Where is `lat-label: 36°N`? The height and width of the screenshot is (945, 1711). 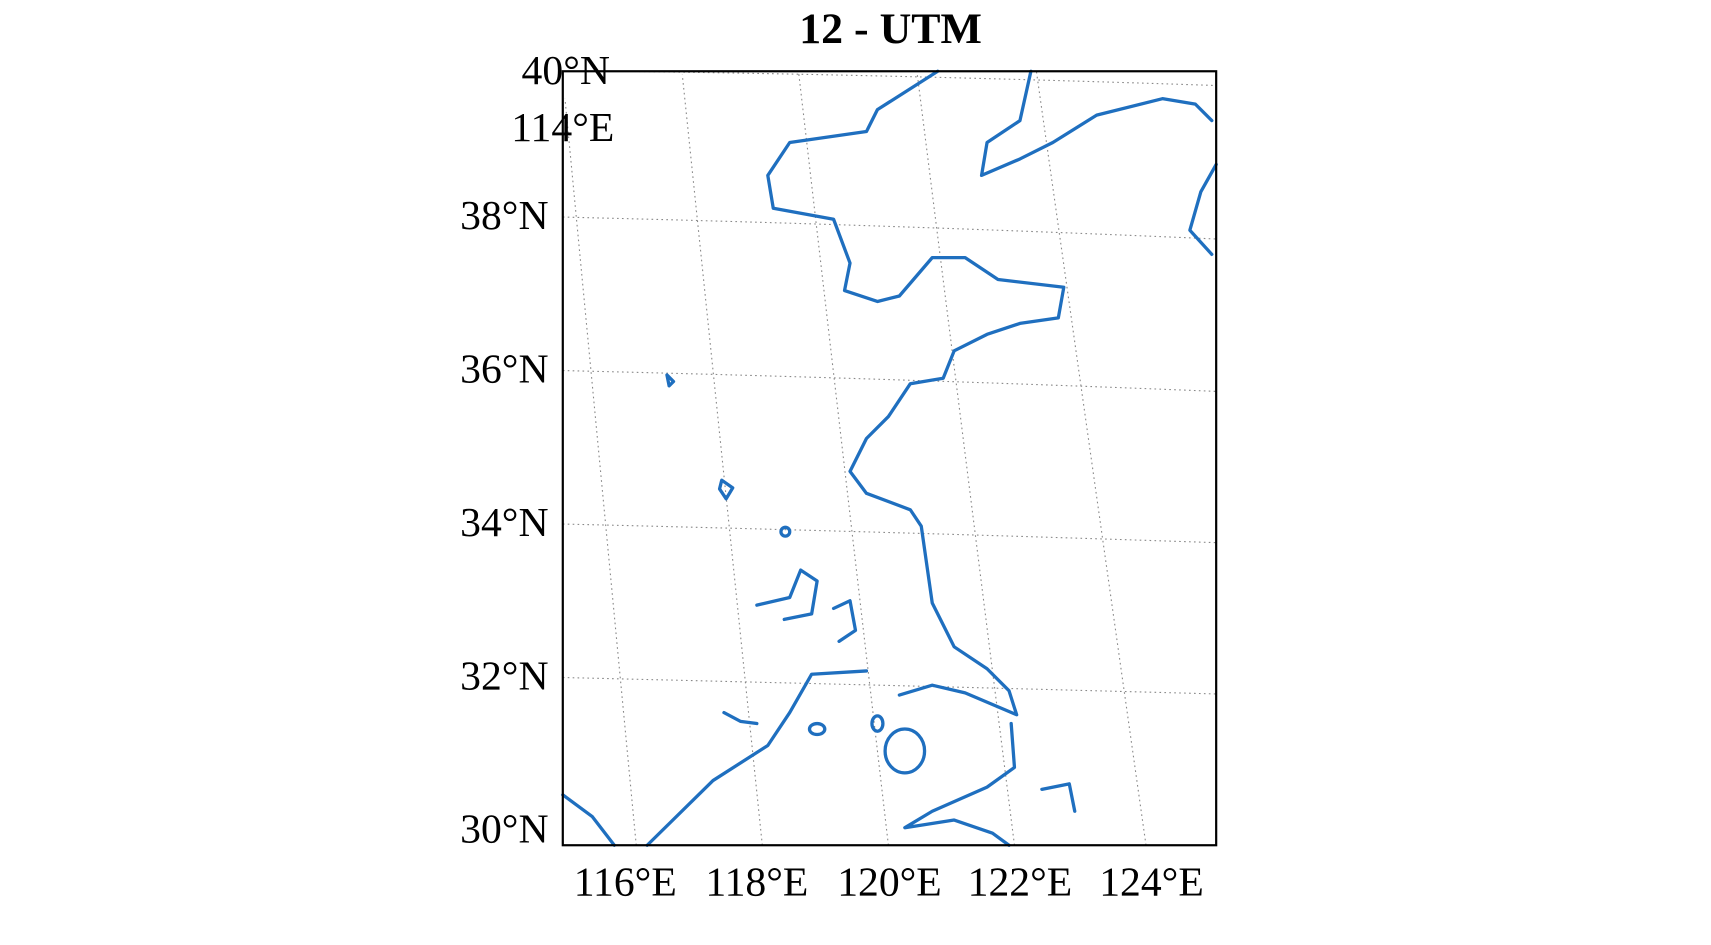 lat-label: 36°N is located at coordinates (504, 369).